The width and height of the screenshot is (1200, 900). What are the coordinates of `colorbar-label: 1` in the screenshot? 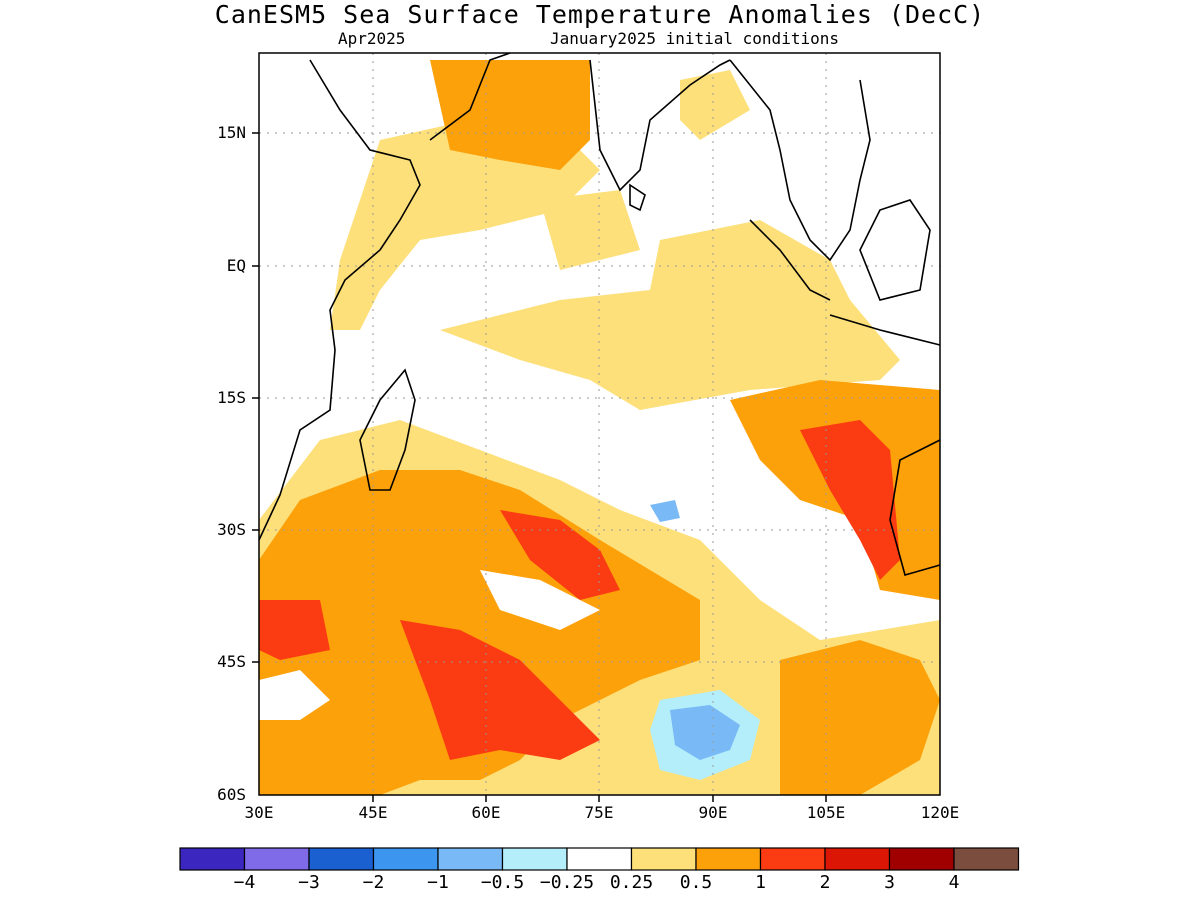 It's located at (760, 882).